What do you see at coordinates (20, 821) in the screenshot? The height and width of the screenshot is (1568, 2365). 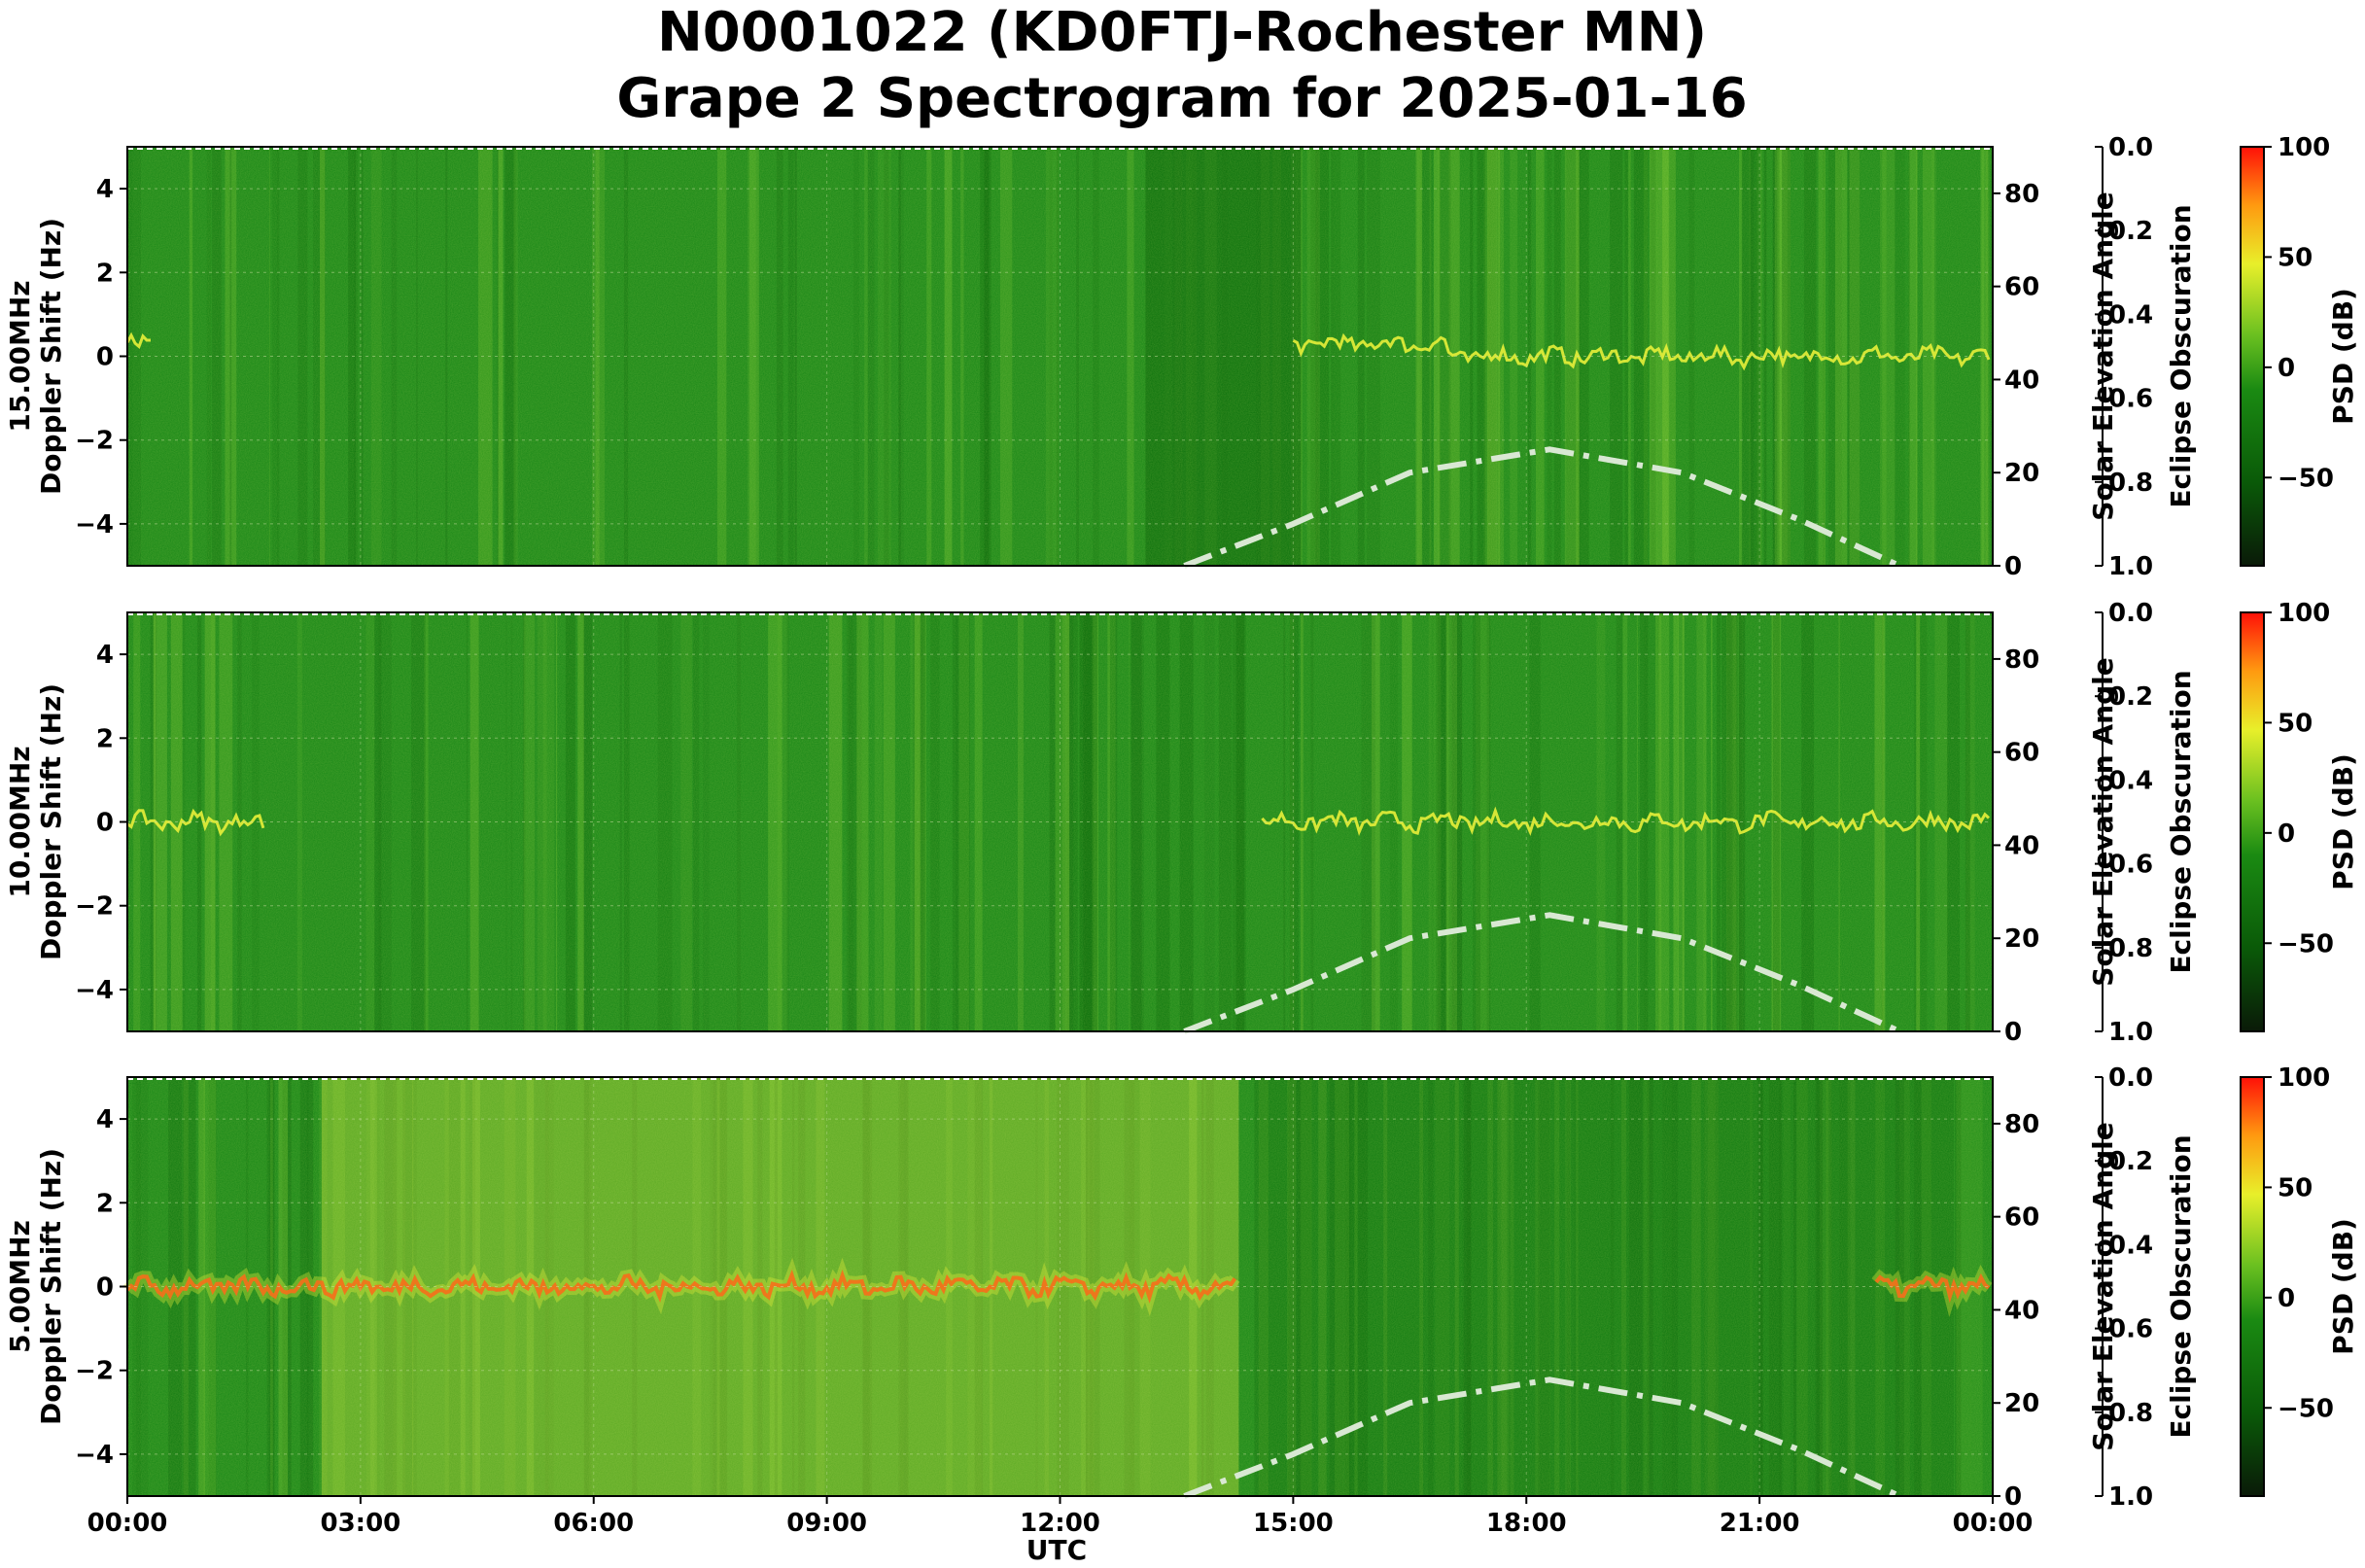 I see `frequency-label: 10.00MHz` at bounding box center [20, 821].